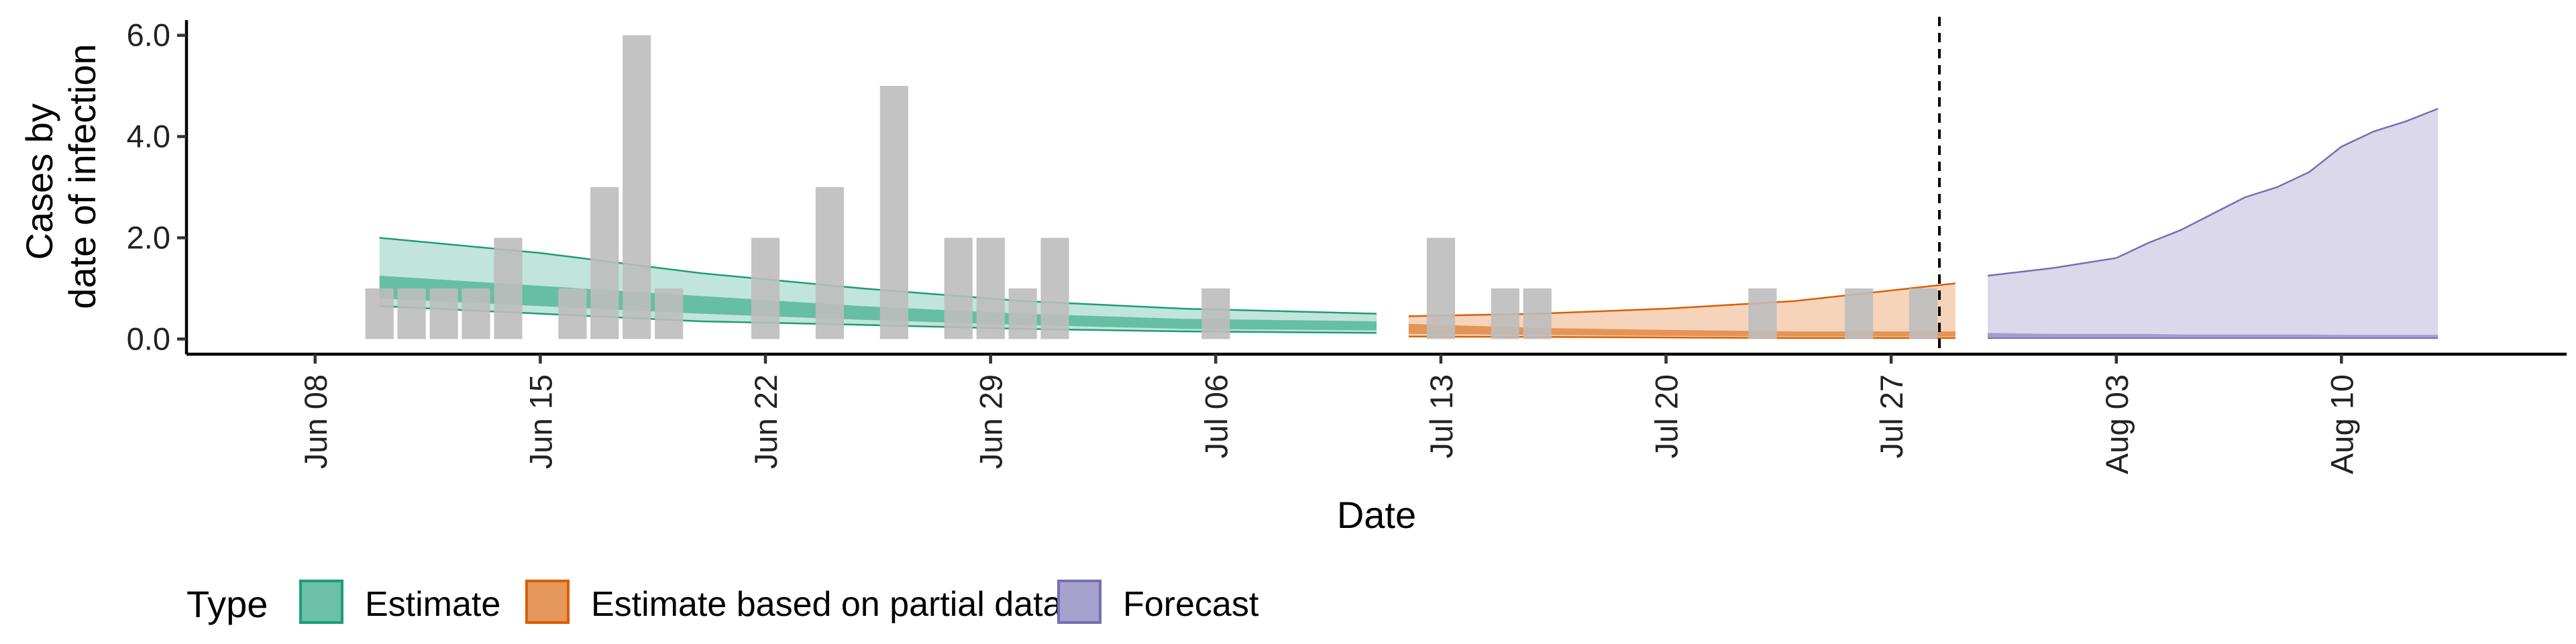 The height and width of the screenshot is (644, 2576). I want to click on y-axis-title: Cases by date of infection, so click(60, 176).